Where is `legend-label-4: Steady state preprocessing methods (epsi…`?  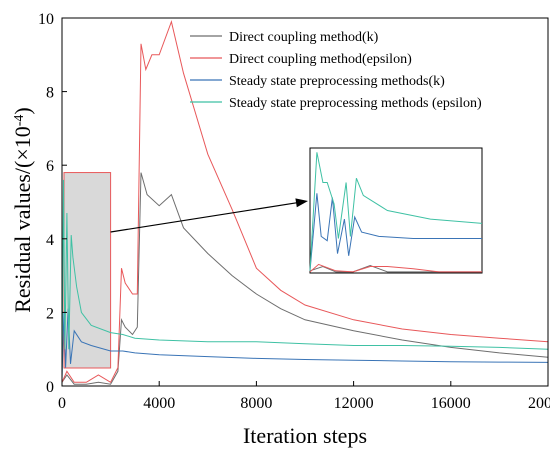
legend-label-4: Steady state preprocessing methods (epsi… is located at coordinates (355, 103).